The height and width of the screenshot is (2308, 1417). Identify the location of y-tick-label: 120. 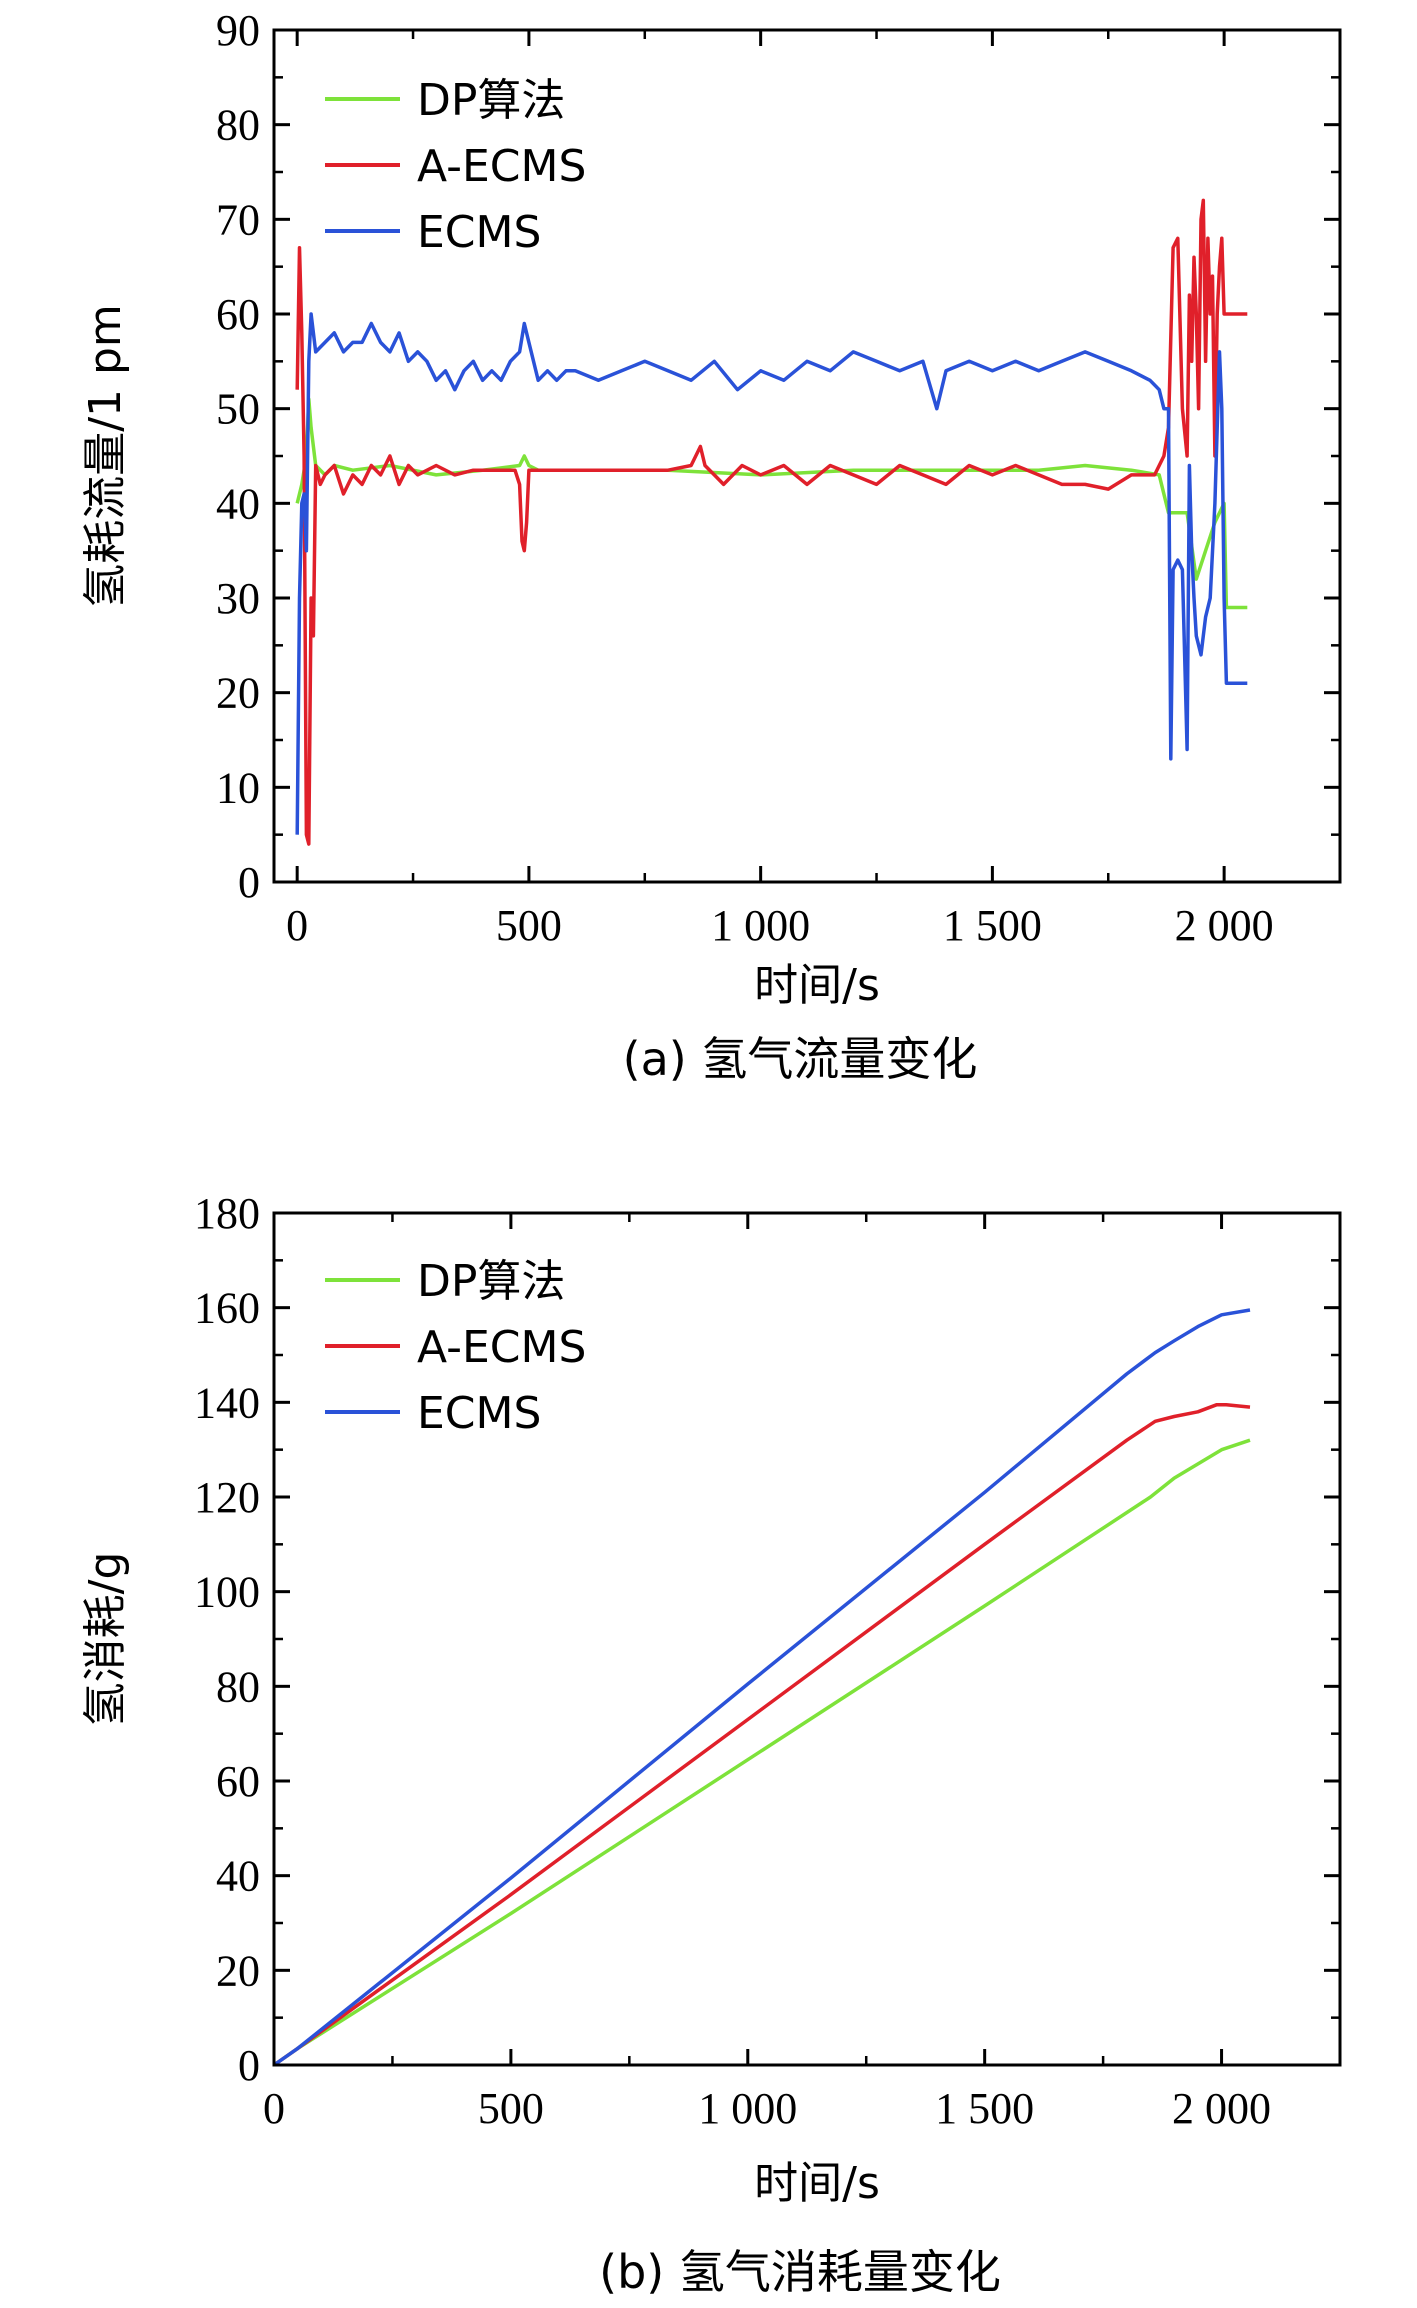
(227, 1497).